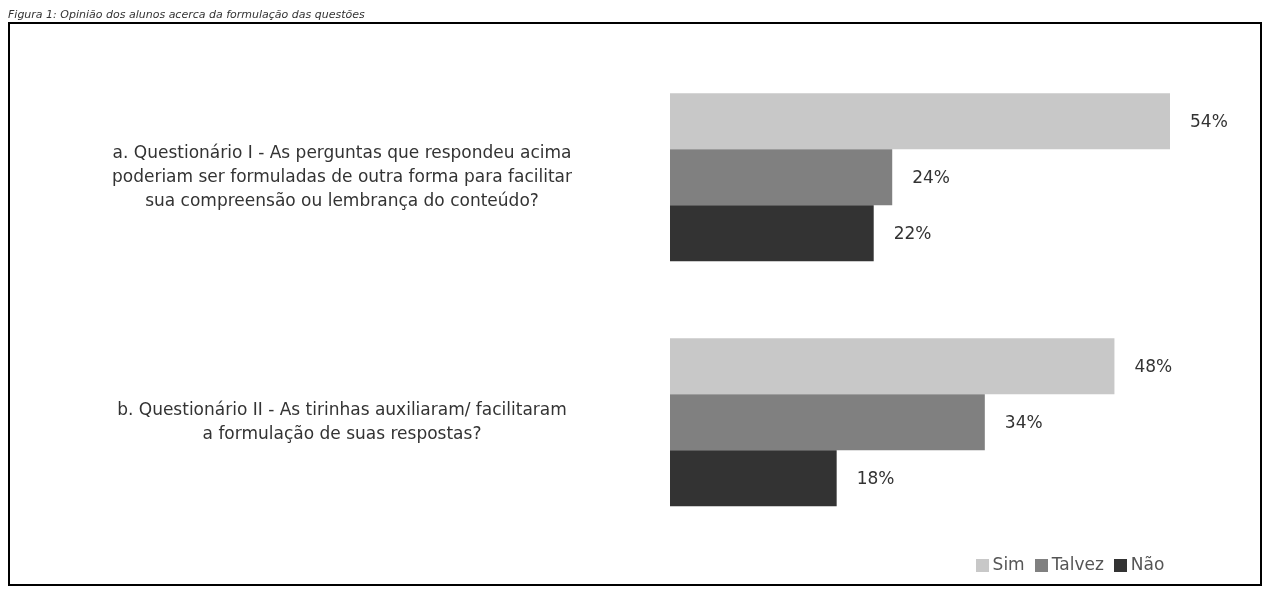 The image size is (1286, 606). Describe the element at coordinates (931, 177) in the screenshot. I see `data-label: 24%` at that location.